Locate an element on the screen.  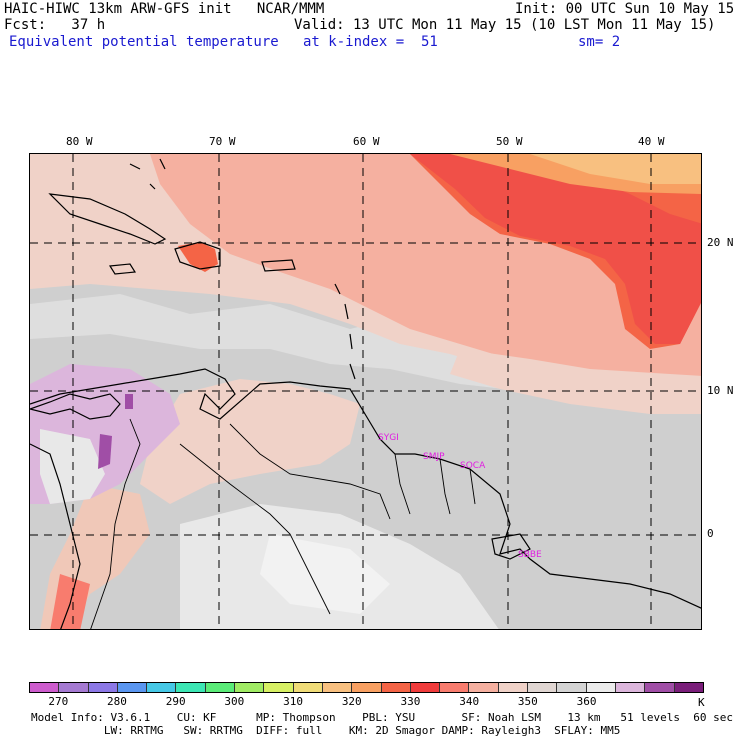
colorbar-tick-label: 300 is located at coordinates (234, 701).